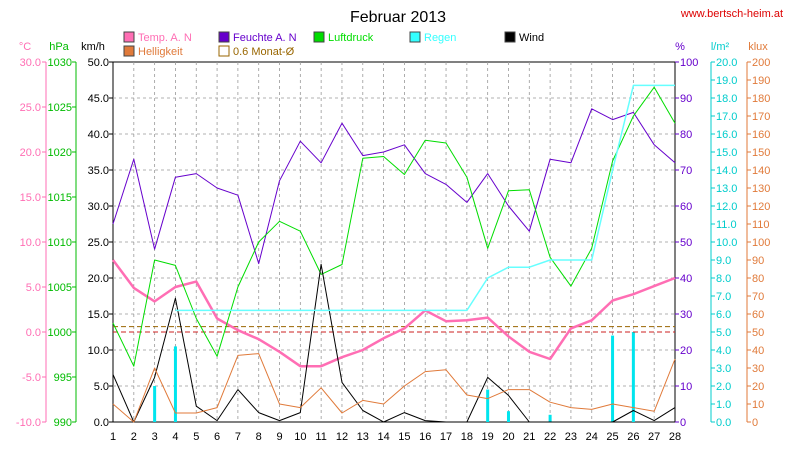 The image size is (790, 460). I want to click on y-tick-label: 100, so click(689, 63).